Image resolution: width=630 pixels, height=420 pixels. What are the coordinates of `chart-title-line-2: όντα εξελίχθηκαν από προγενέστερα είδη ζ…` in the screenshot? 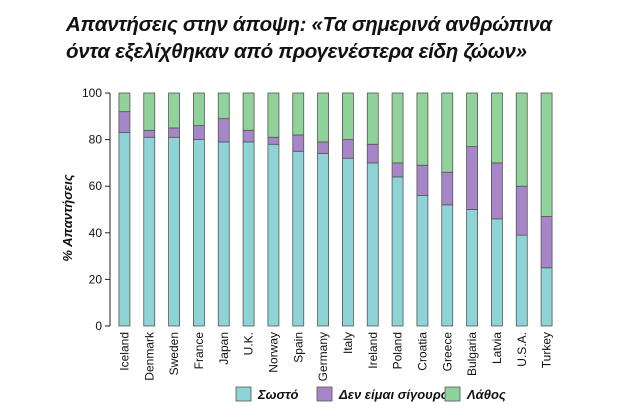 It's located at (296, 51).